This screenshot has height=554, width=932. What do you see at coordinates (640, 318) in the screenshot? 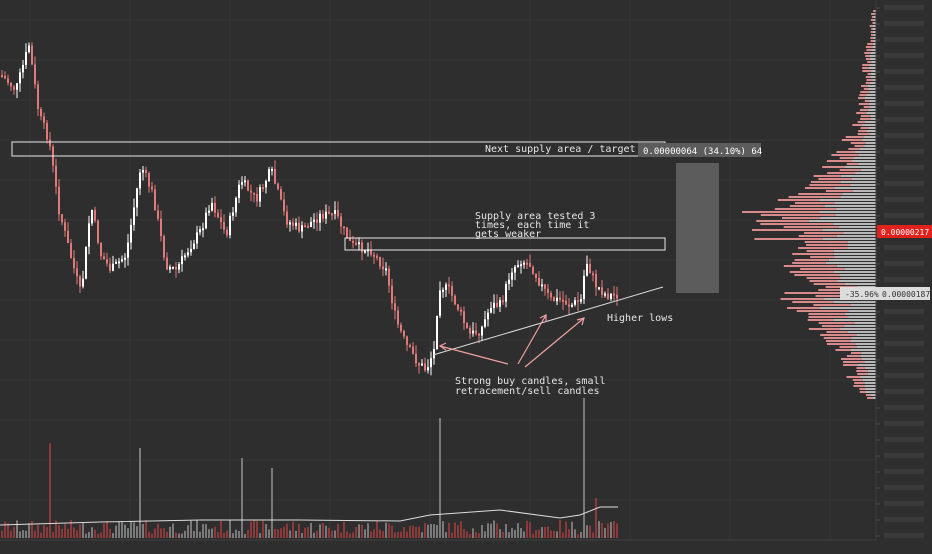
I see `annotation-higher-lows: Higher lows` at bounding box center [640, 318].